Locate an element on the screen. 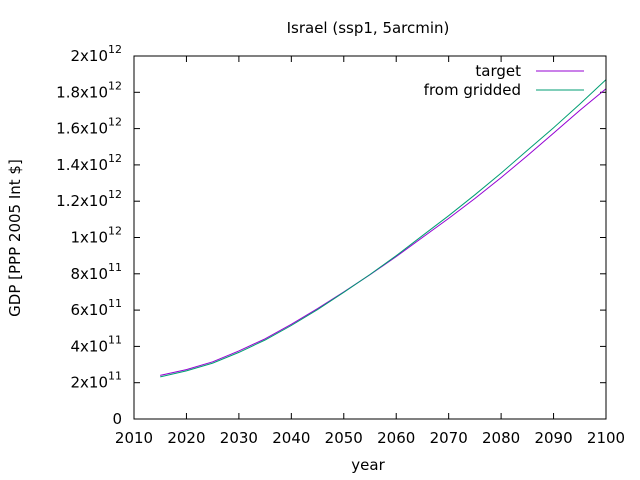 Image resolution: width=640 pixels, height=480 pixels. y-tick-label: 1.2x10¹² is located at coordinates (89, 199).